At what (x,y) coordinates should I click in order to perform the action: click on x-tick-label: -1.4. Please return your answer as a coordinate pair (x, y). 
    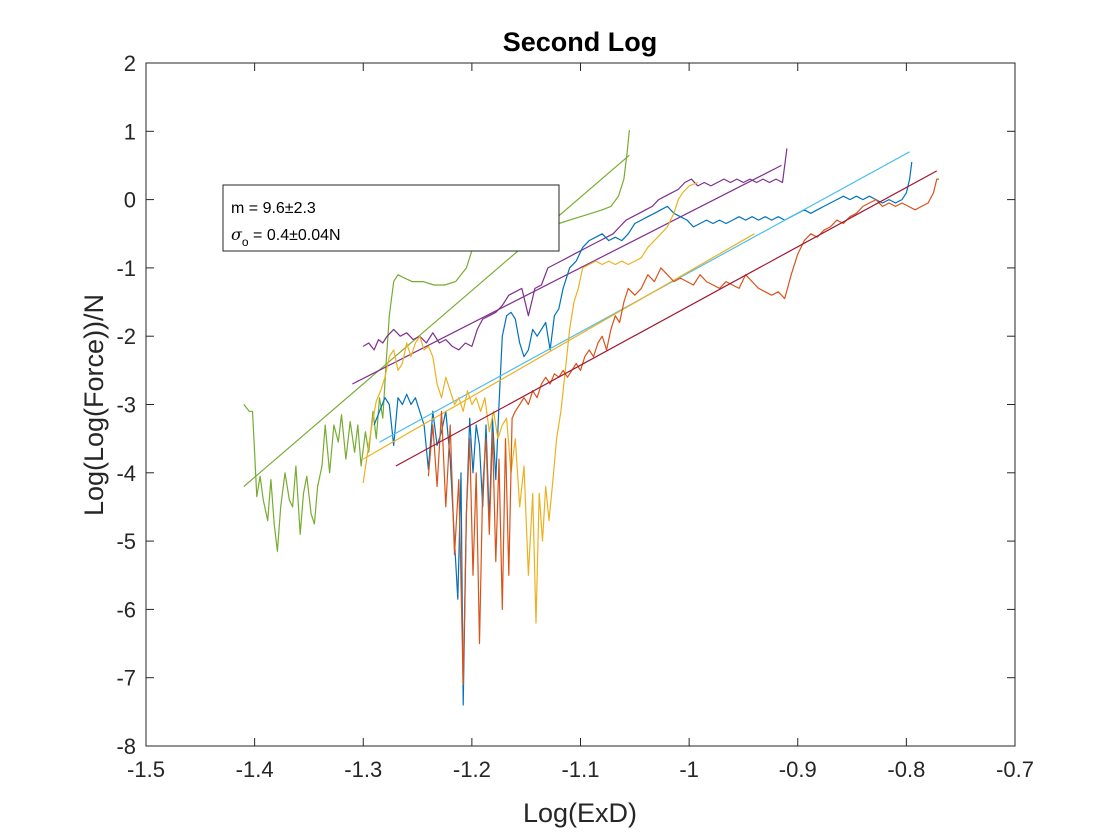
    Looking at the image, I should click on (255, 769).